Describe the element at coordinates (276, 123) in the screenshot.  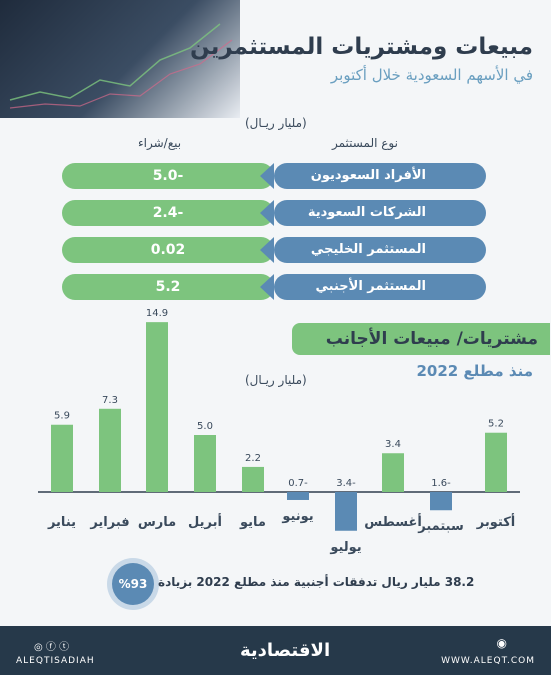
I see `table-unit: (مليار ريـال)` at that location.